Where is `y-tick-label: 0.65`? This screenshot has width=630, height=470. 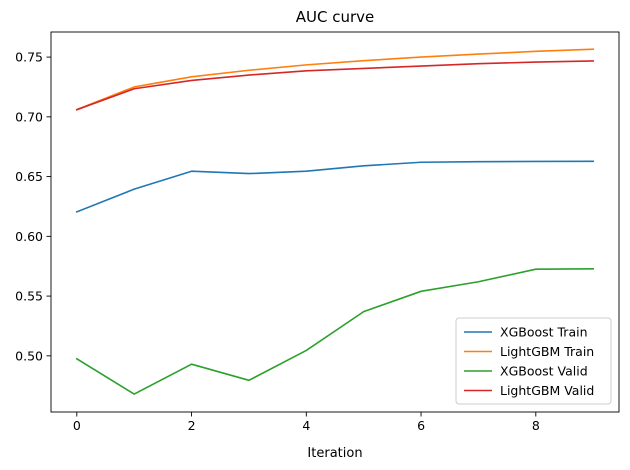 y-tick-label: 0.65 is located at coordinates (29, 176).